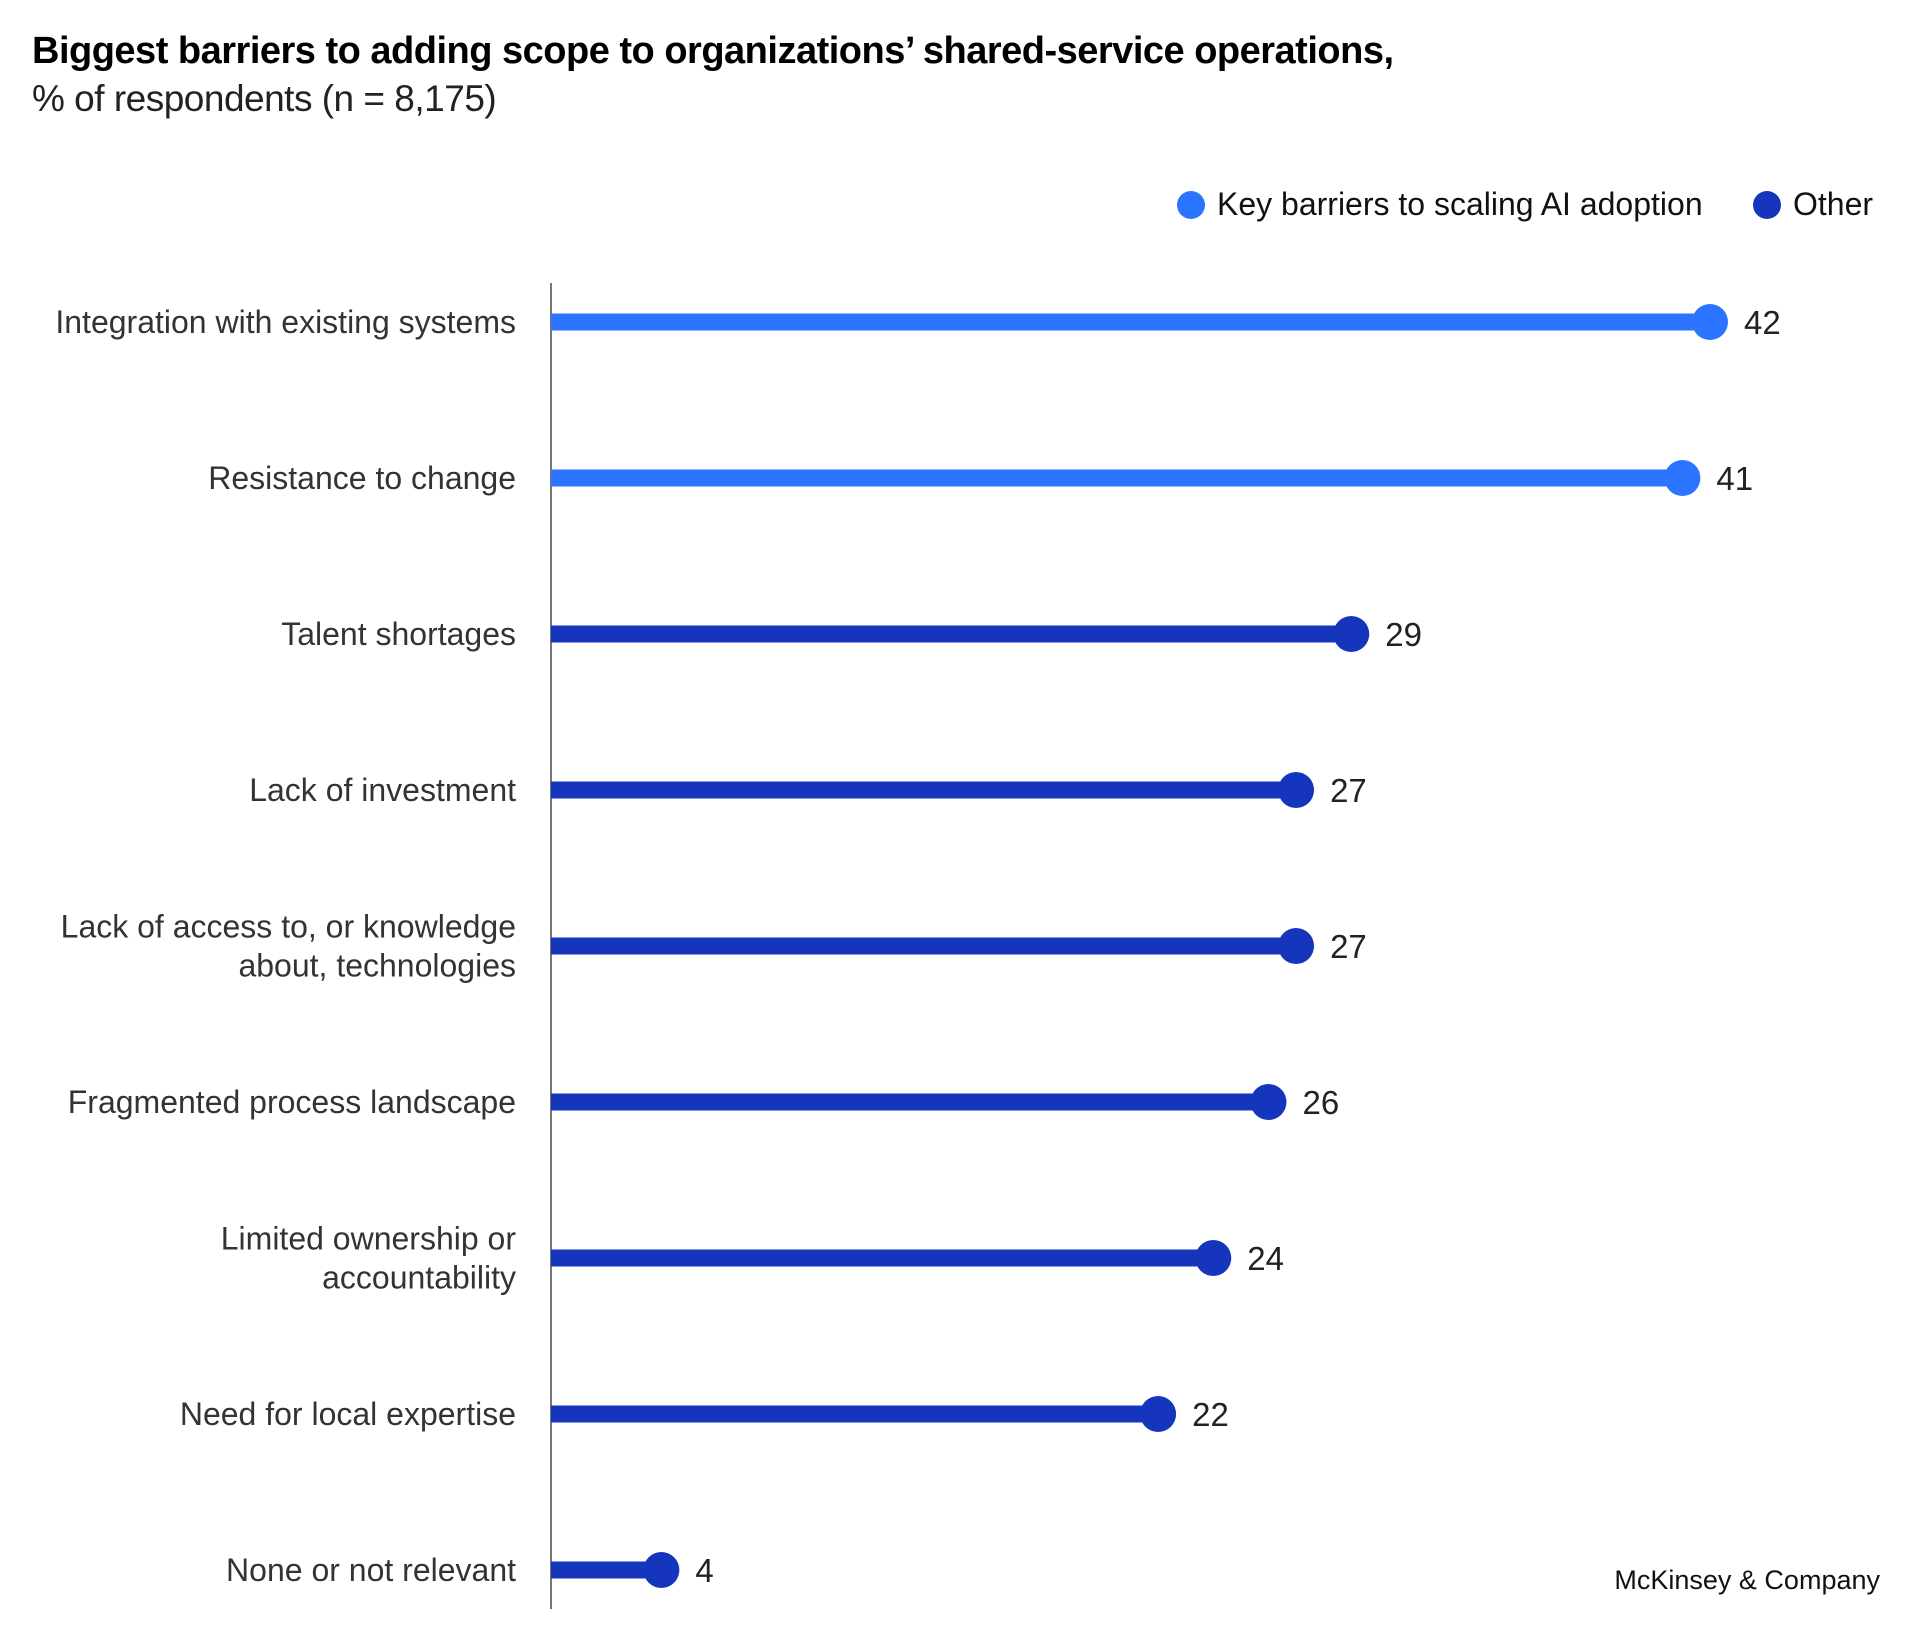  What do you see at coordinates (1734, 478) in the screenshot?
I see `data-label: 41` at bounding box center [1734, 478].